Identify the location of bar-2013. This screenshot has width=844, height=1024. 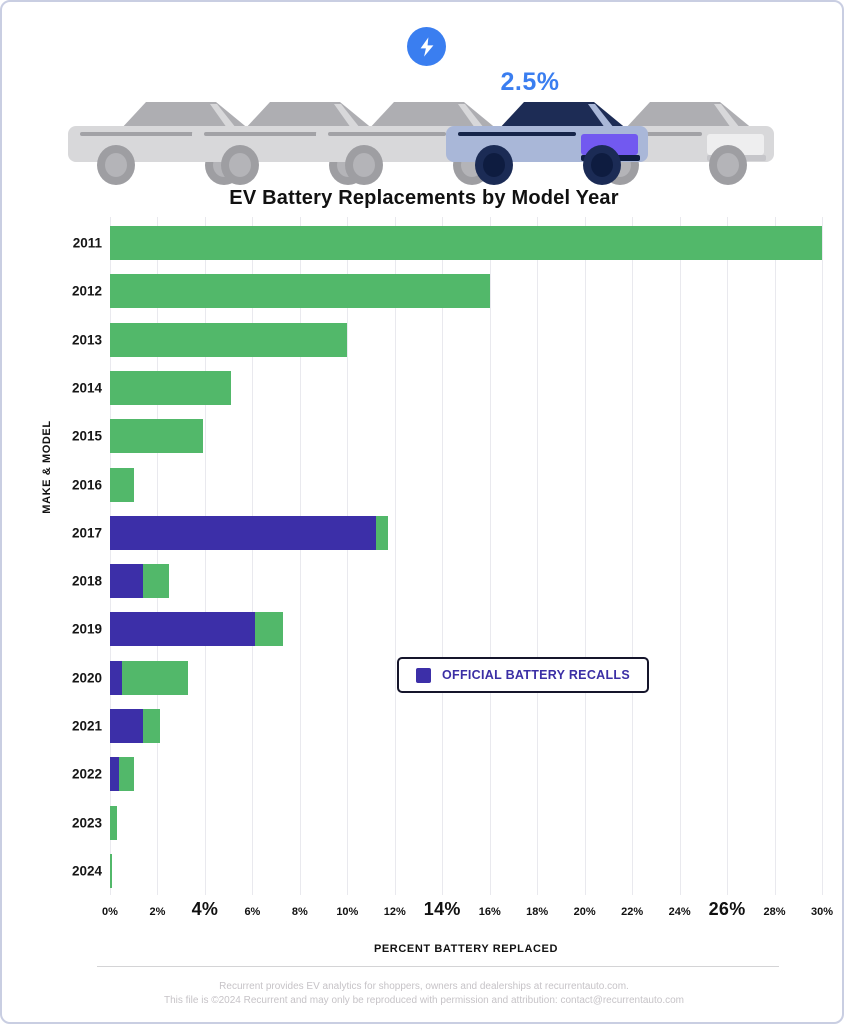
(229, 339).